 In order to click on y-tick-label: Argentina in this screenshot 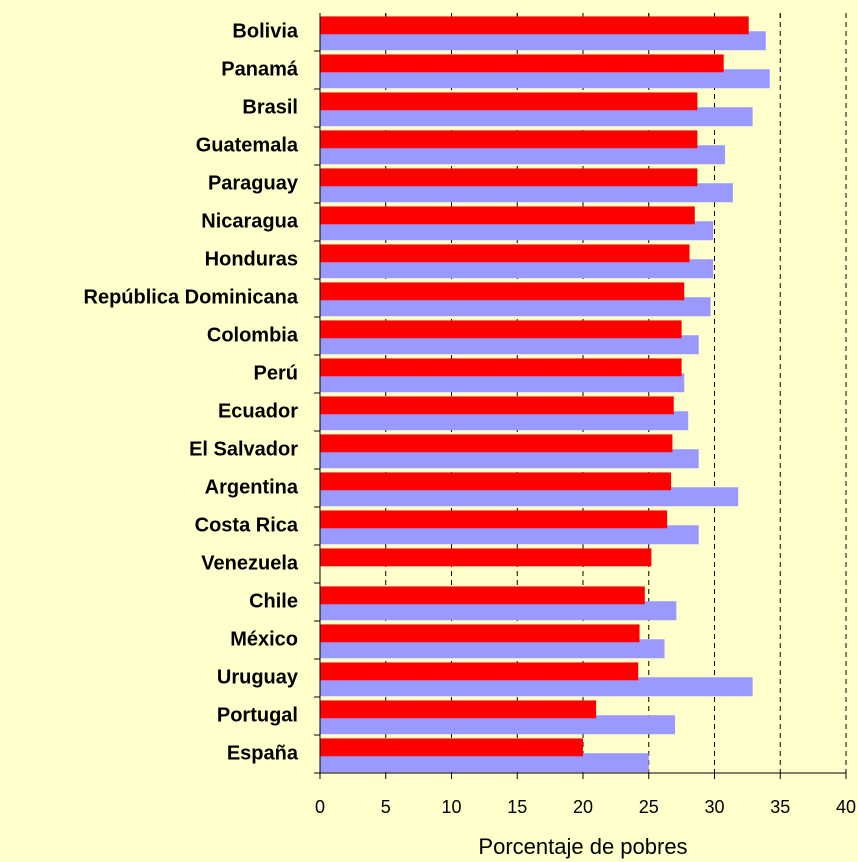, I will do `click(252, 487)`.